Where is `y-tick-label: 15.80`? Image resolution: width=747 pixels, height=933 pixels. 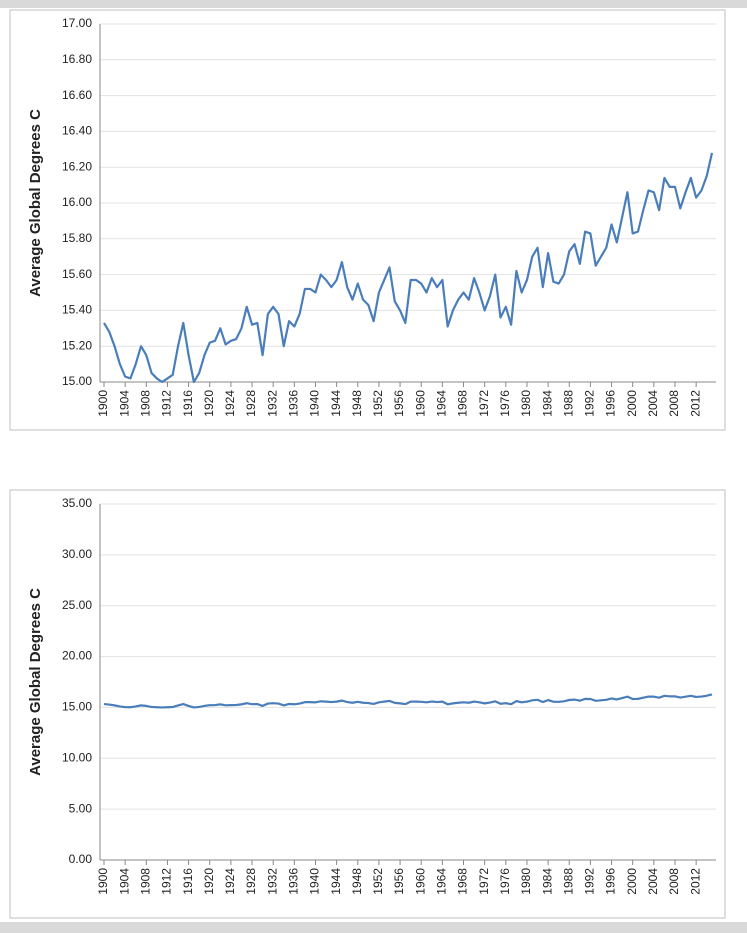 y-tick-label: 15.80 is located at coordinates (77, 238).